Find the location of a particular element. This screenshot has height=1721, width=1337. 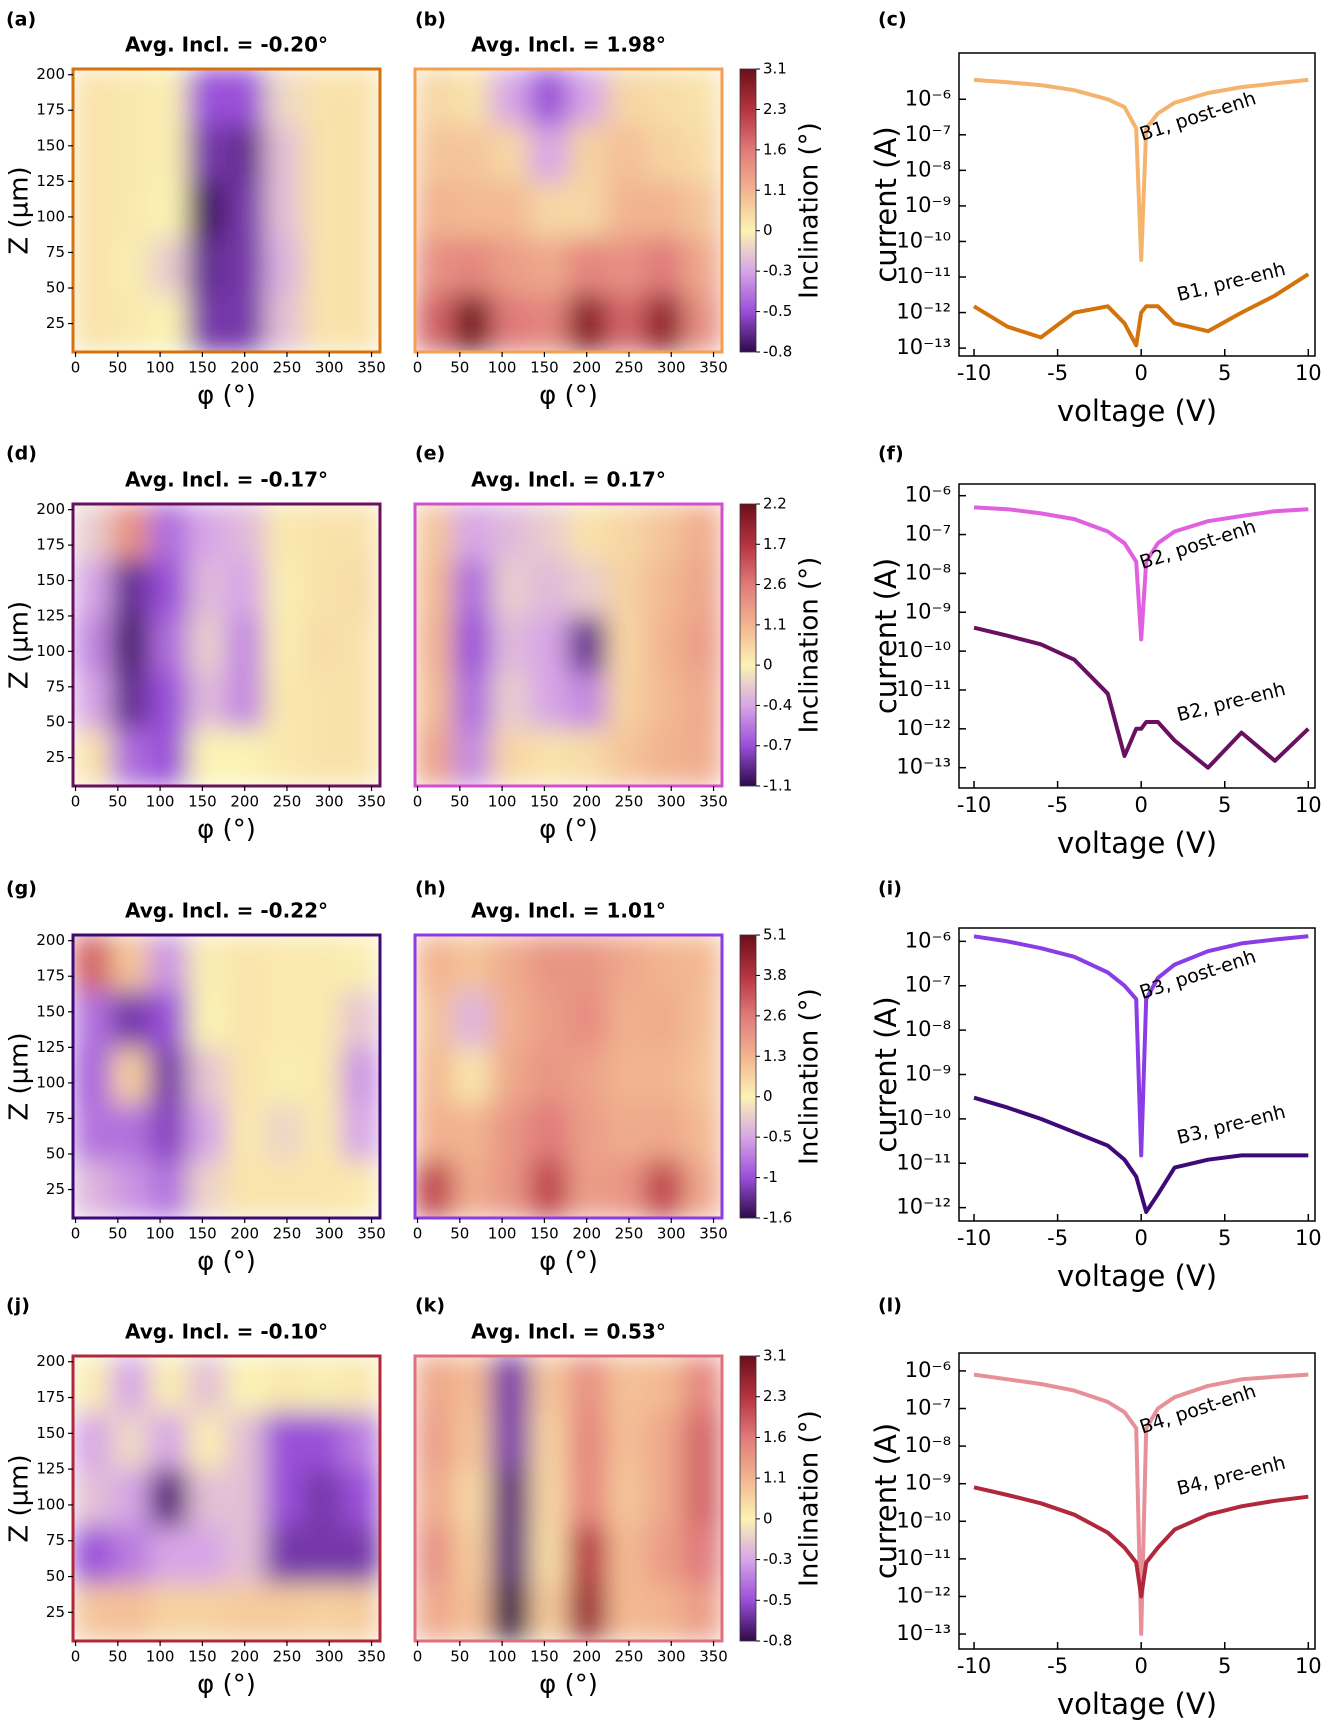

y-tick-label: 75 is located at coordinates (55, 1118).